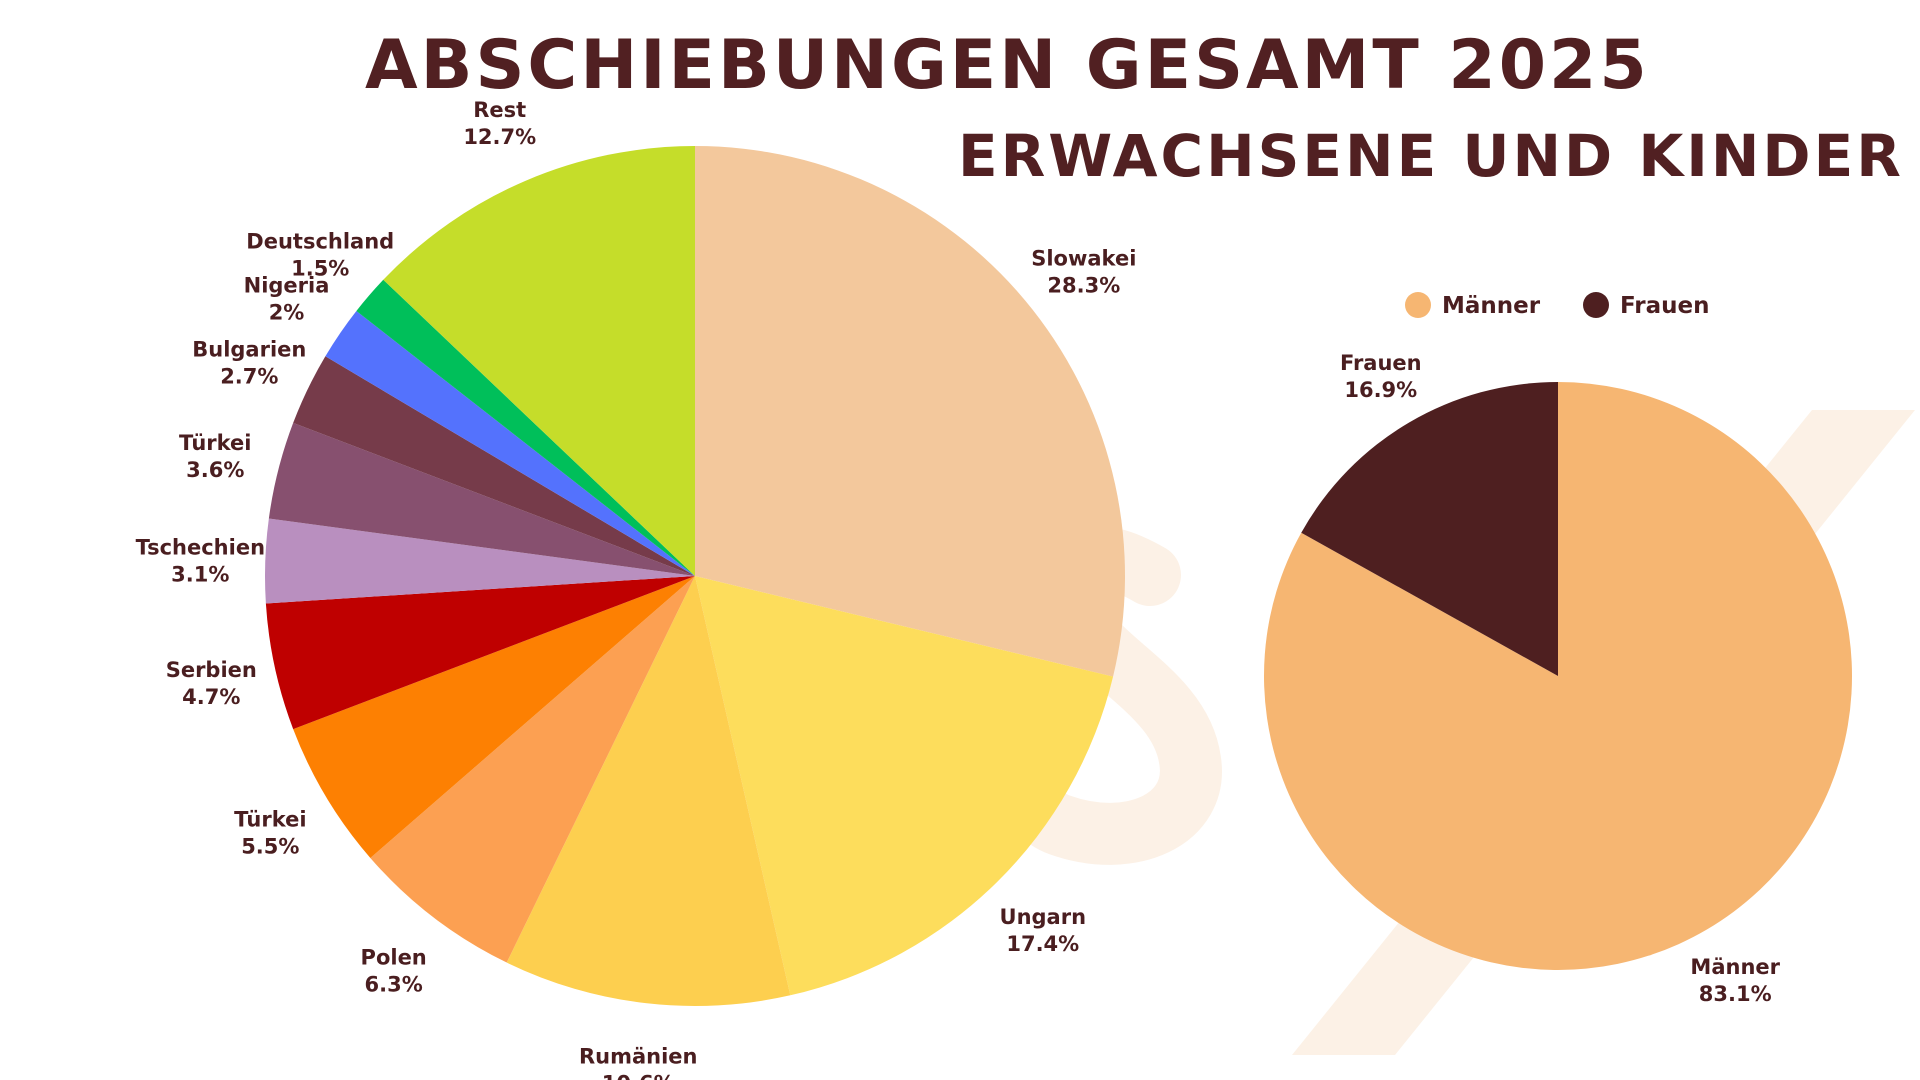 This screenshot has height=1080, width=1920. I want to click on countries-label-rest-11: Rest 12.7%, so click(499, 123).